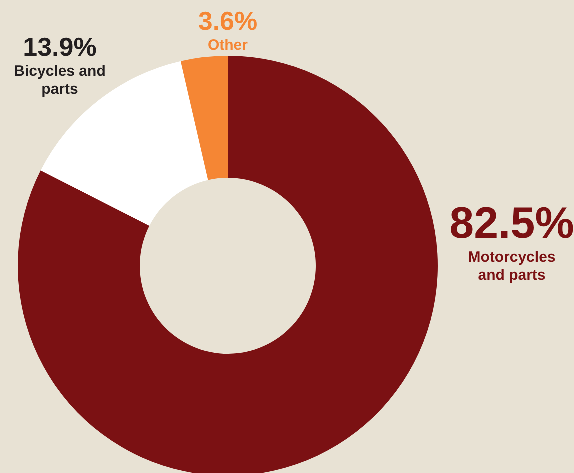 Image resolution: width=574 pixels, height=473 pixels. What do you see at coordinates (204, 118) in the screenshot?
I see `donut-slice` at bounding box center [204, 118].